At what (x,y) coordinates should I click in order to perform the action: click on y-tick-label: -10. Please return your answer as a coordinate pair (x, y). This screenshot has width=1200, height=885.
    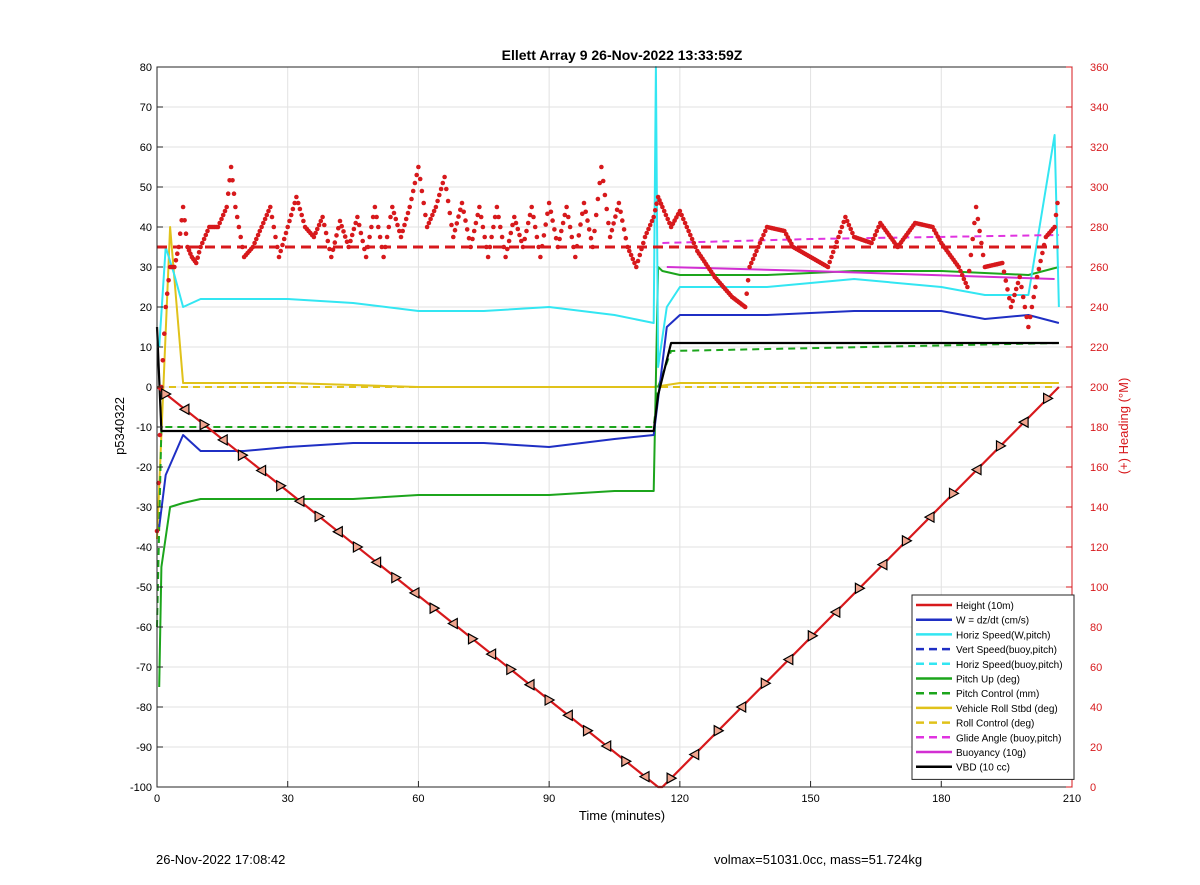
    Looking at the image, I should click on (144, 428).